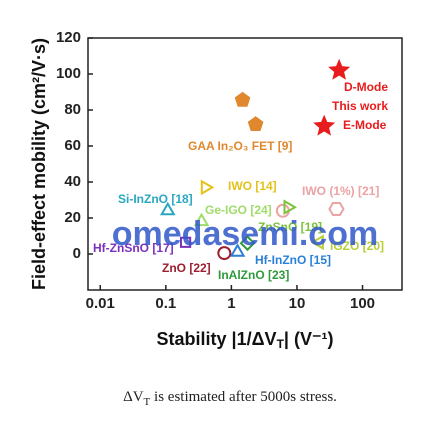  Describe the element at coordinates (165, 303) in the screenshot. I see `x-tick-label: 0.1` at that location.